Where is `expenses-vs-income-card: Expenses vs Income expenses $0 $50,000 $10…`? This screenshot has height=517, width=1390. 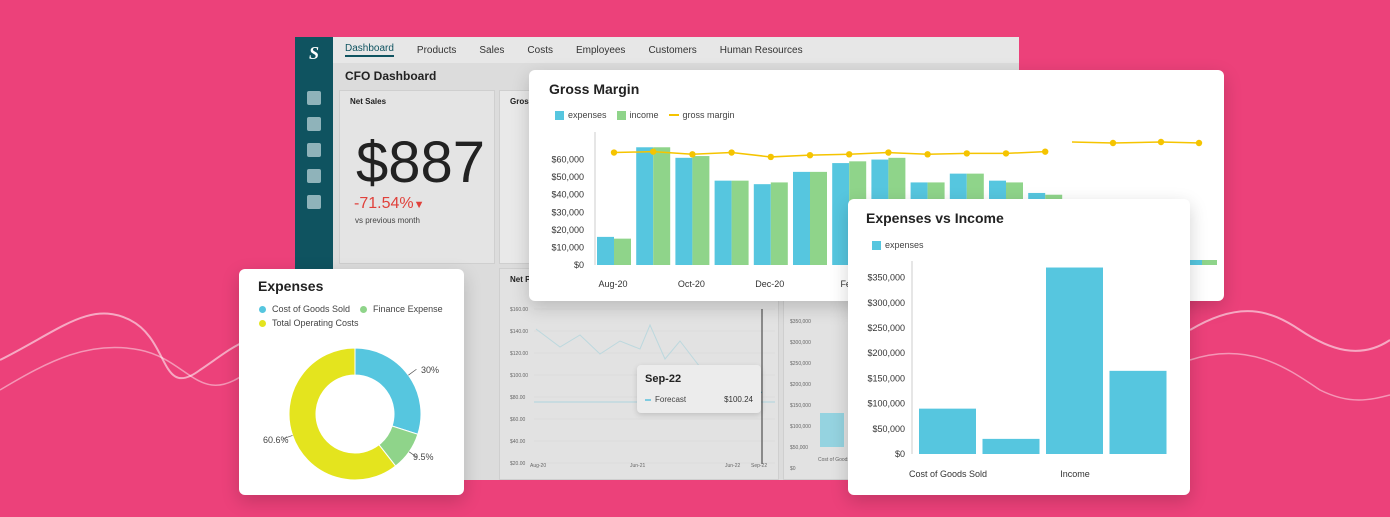
expenses-vs-income-card: Expenses vs Income expenses $0 $50,000 $10… is located at coordinates (1019, 347).